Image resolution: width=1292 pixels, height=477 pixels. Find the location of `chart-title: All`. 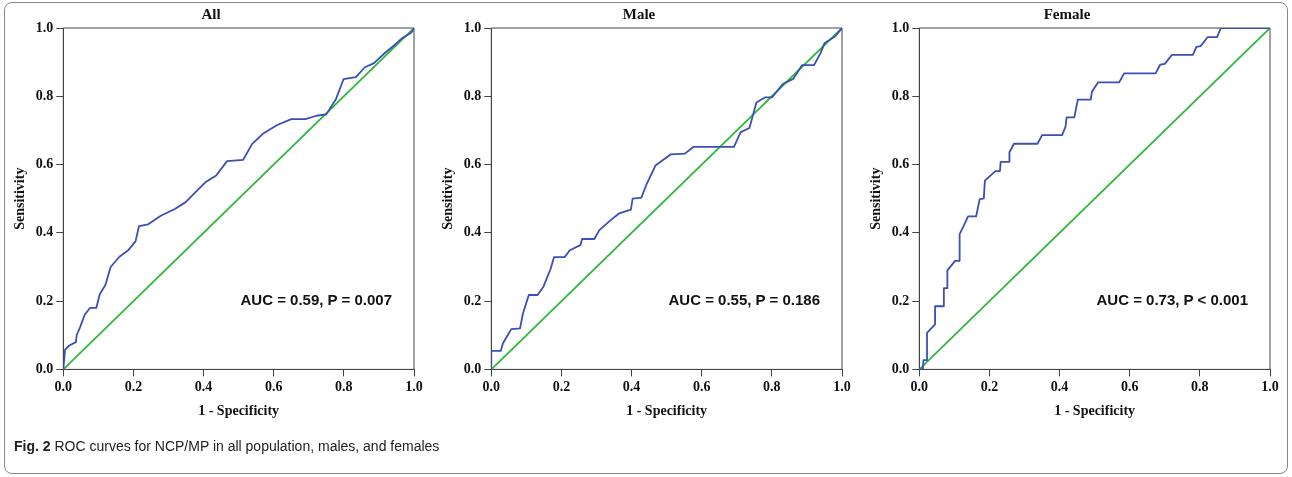

chart-title: All is located at coordinates (211, 13).